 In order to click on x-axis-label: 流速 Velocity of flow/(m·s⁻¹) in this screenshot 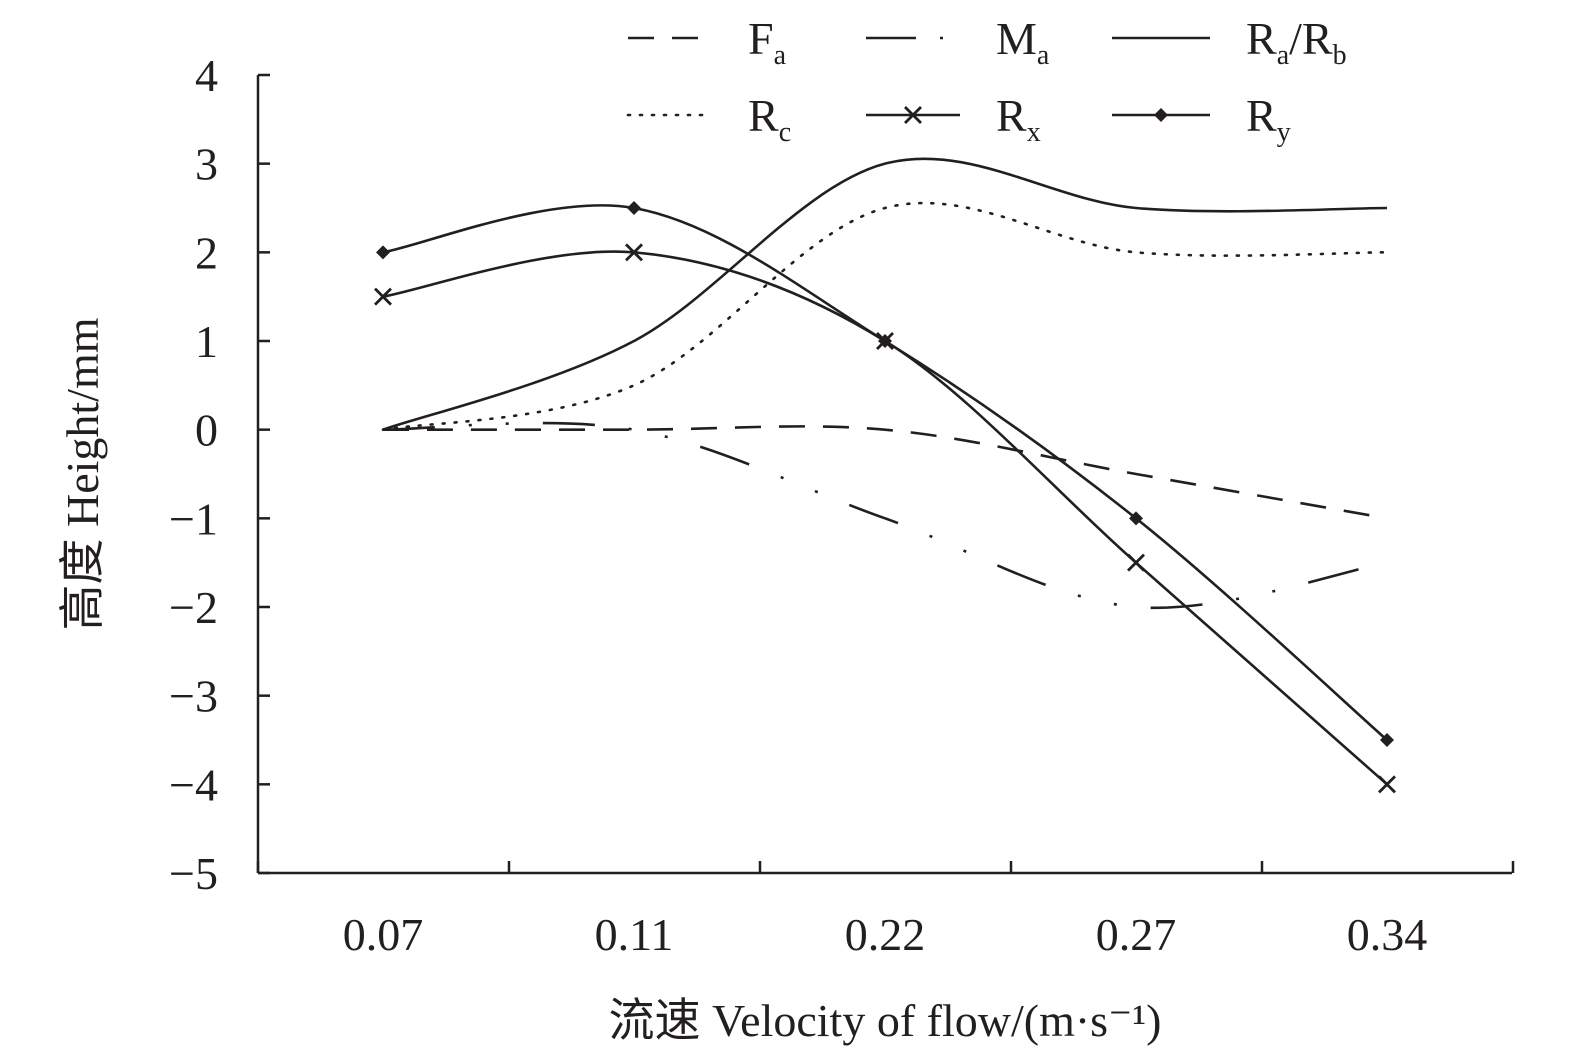, I will do `click(885, 1020)`.